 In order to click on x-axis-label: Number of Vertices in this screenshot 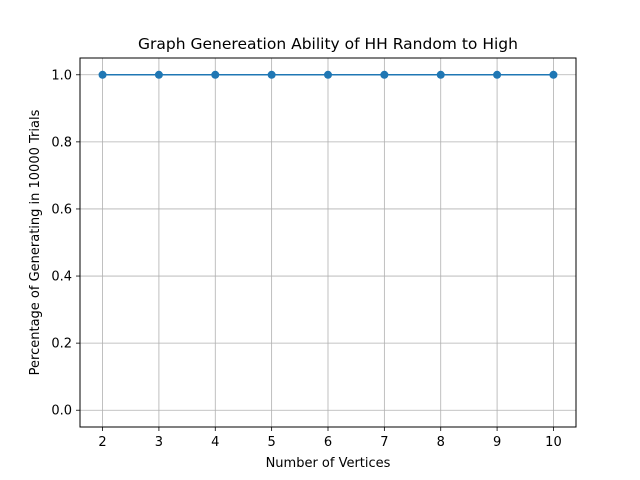, I will do `click(328, 463)`.